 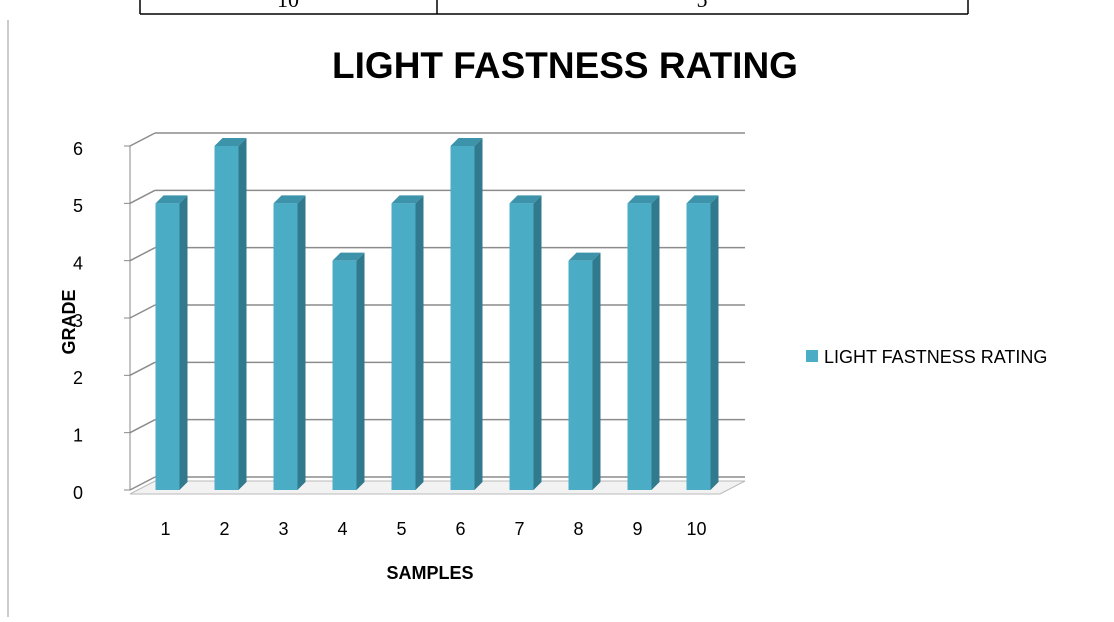 What do you see at coordinates (702, 6) in the screenshot?
I see `table-cell: 5` at bounding box center [702, 6].